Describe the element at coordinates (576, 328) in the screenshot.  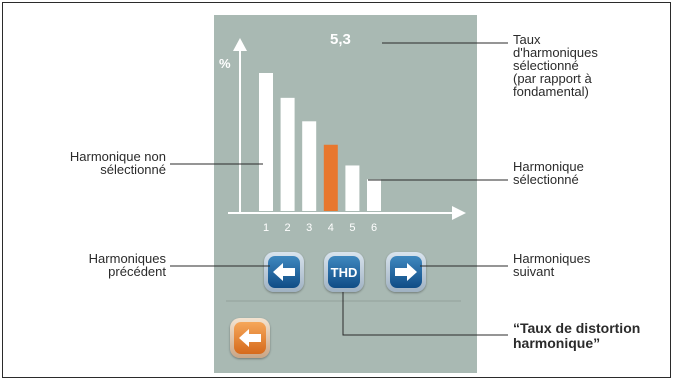
I see `callout-text: “Taux de distortion` at that location.